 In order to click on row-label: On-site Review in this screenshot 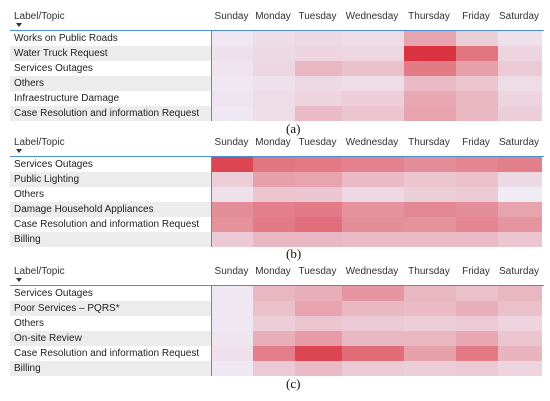, I will do `click(48, 338)`.